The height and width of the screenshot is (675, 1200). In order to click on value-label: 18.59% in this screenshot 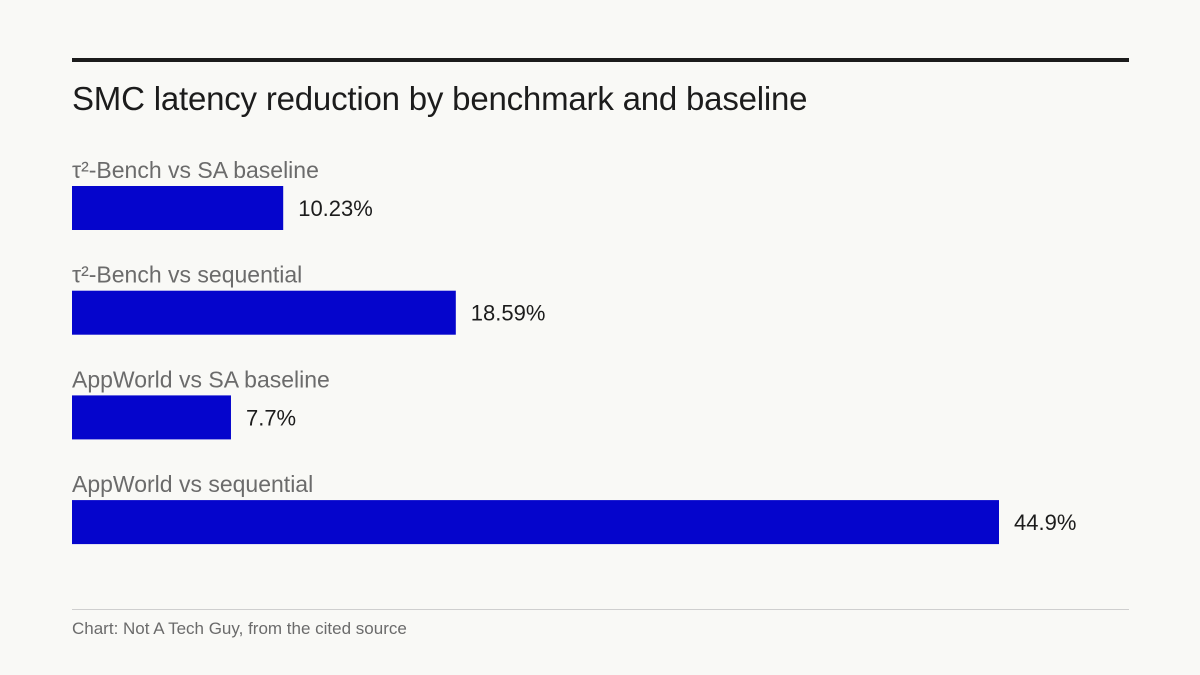, I will do `click(508, 313)`.